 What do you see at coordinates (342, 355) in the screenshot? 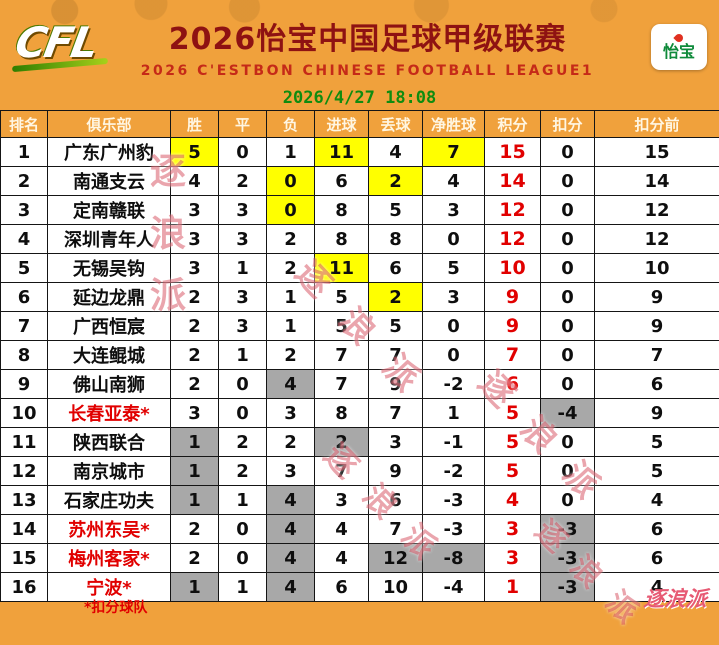
I see `cell-gf: 7` at bounding box center [342, 355].